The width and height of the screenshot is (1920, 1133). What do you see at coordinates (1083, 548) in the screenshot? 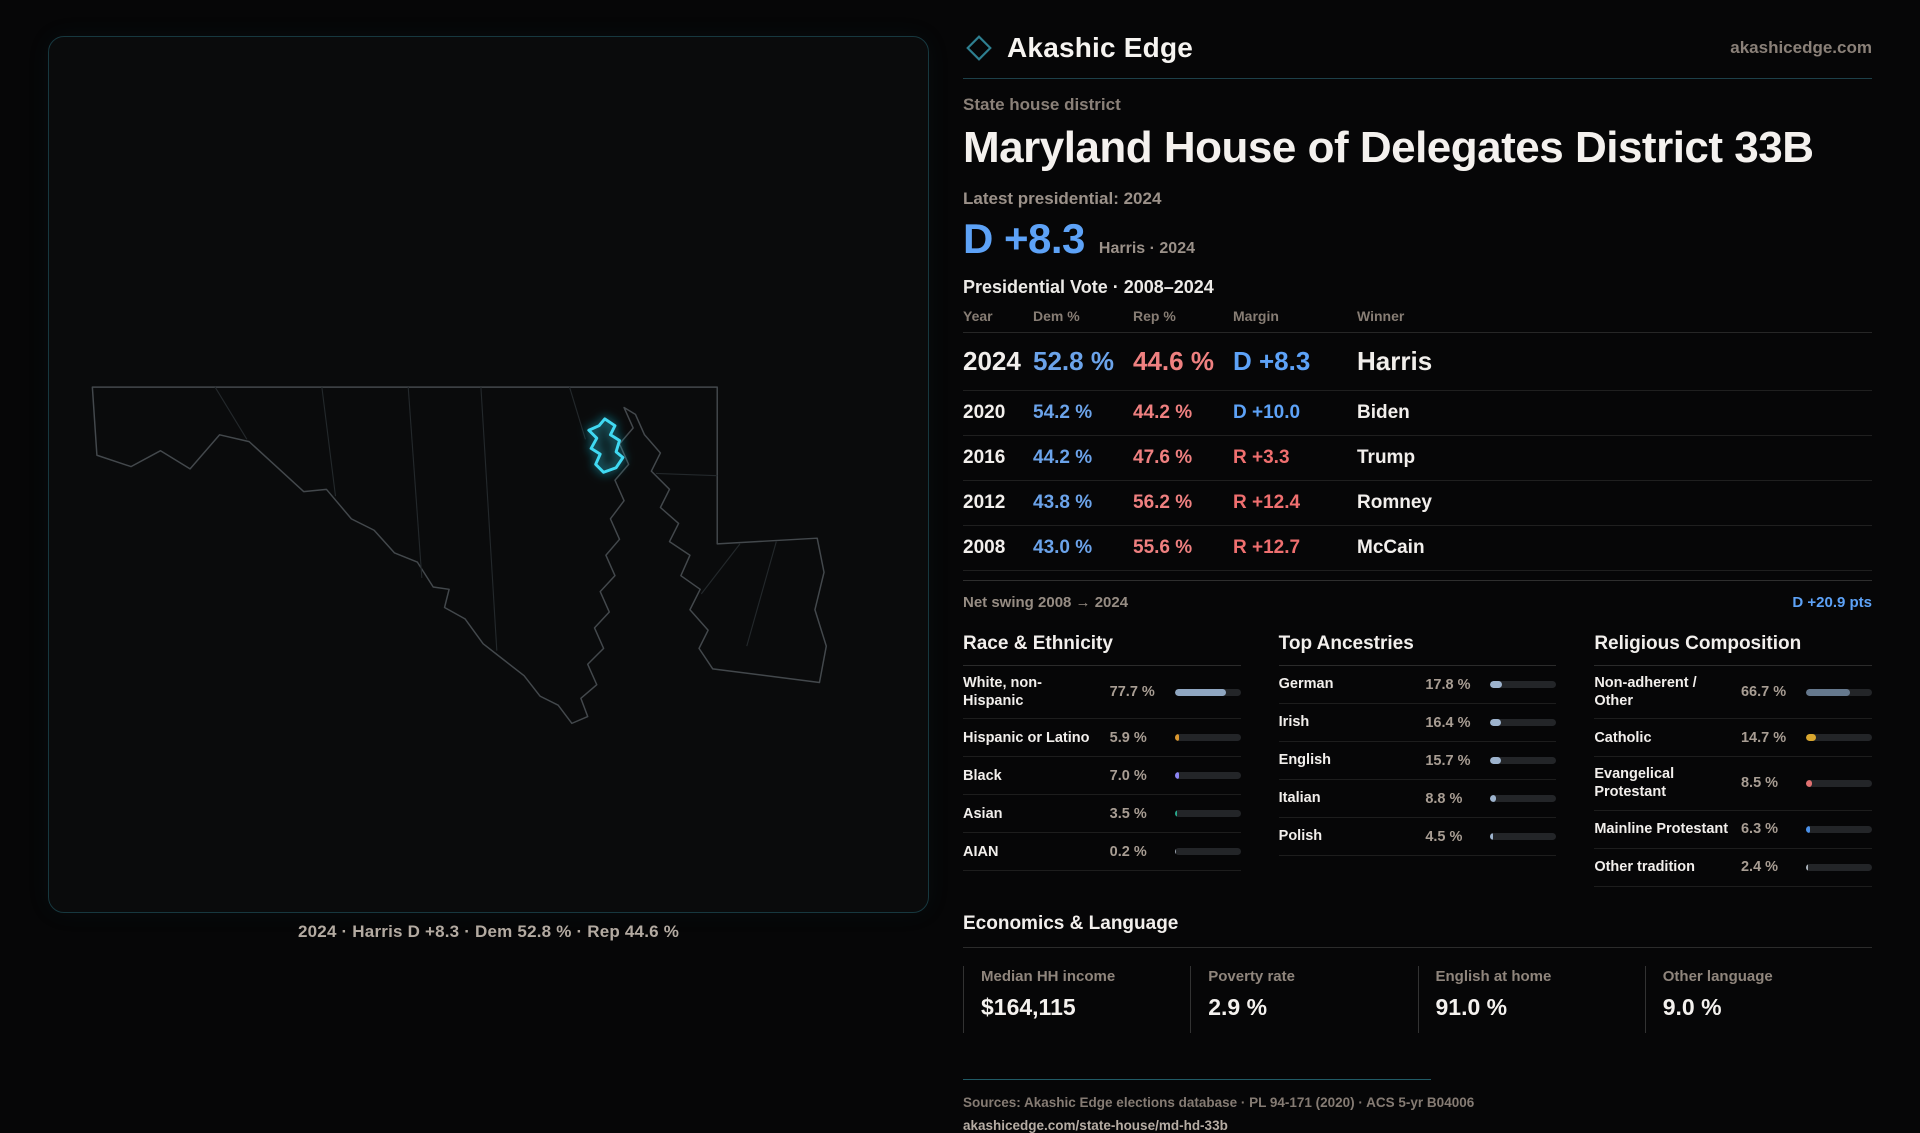
I see `dem-cell: 43.0 %` at bounding box center [1083, 548].